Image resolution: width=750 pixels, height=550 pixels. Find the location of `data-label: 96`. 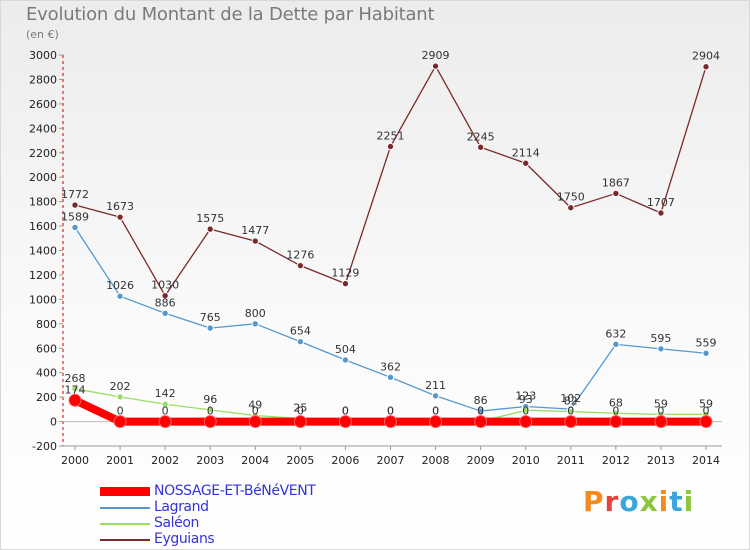

data-label: 96 is located at coordinates (210, 399).